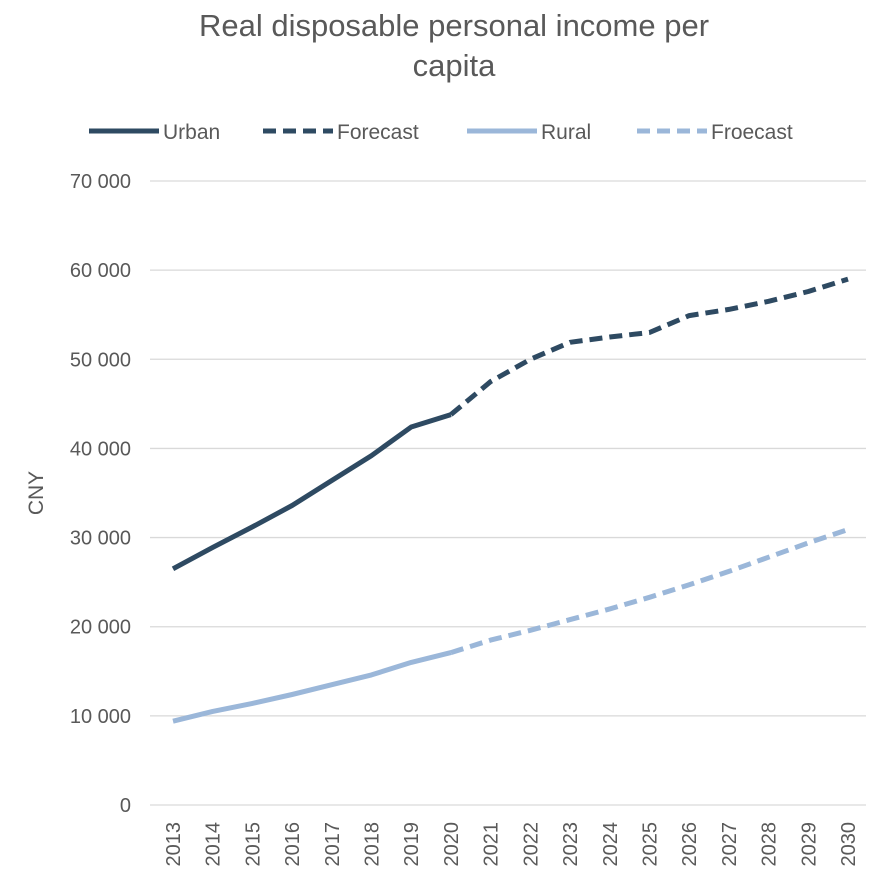 This screenshot has width=874, height=872. Describe the element at coordinates (373, 844) in the screenshot. I see `x-tick-label: 2018` at that location.